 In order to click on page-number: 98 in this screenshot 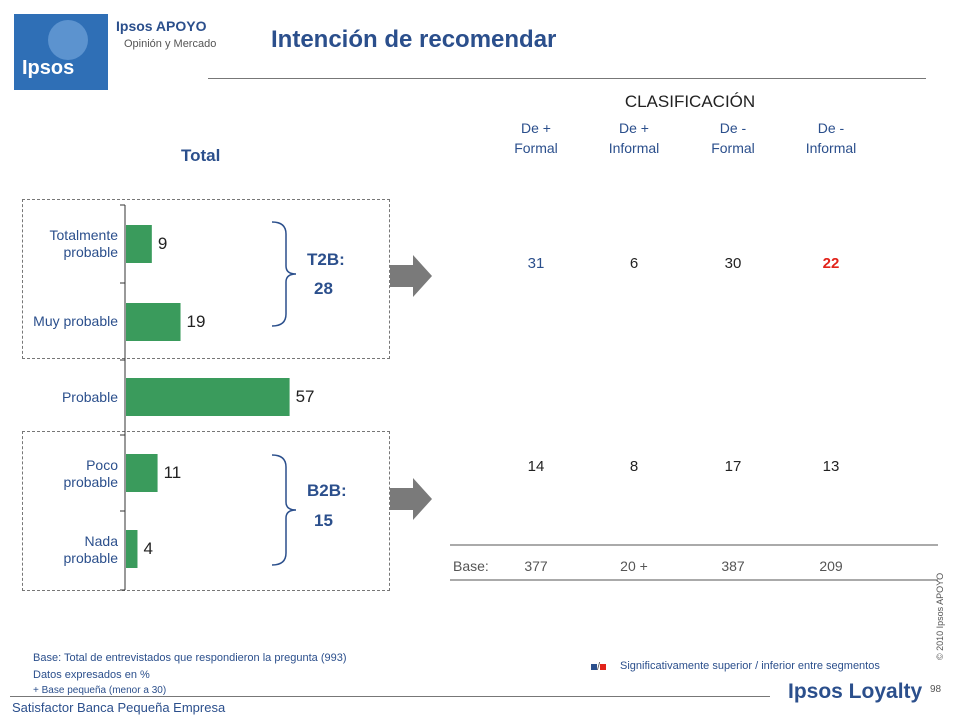, I will do `click(936, 689)`.